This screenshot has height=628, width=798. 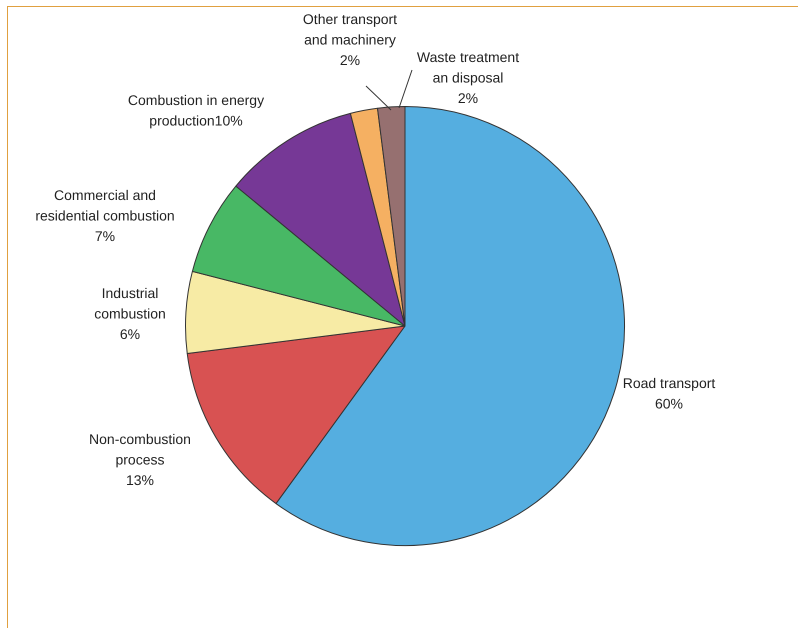 What do you see at coordinates (196, 110) in the screenshot?
I see `slice-label: Combustion in energy production10%` at bounding box center [196, 110].